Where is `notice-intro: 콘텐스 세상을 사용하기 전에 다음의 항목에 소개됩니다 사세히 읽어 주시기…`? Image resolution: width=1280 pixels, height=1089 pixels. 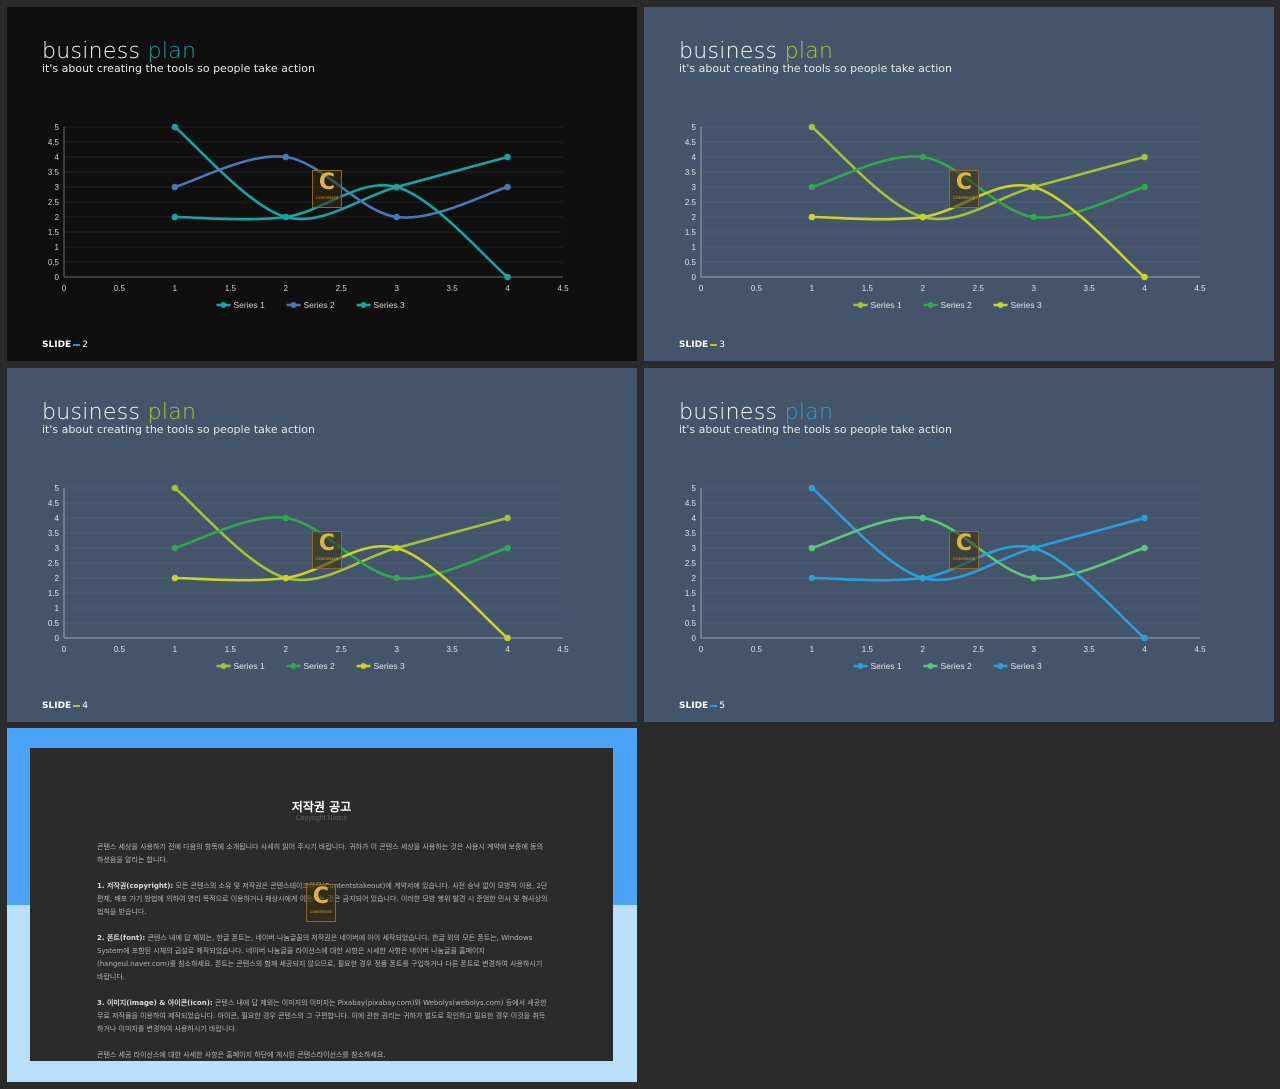 notice-intro: 콘텐스 세상을 사용하기 전에 다음의 항목에 소개됩니다 사세히 읽어 주시기… is located at coordinates (320, 853).